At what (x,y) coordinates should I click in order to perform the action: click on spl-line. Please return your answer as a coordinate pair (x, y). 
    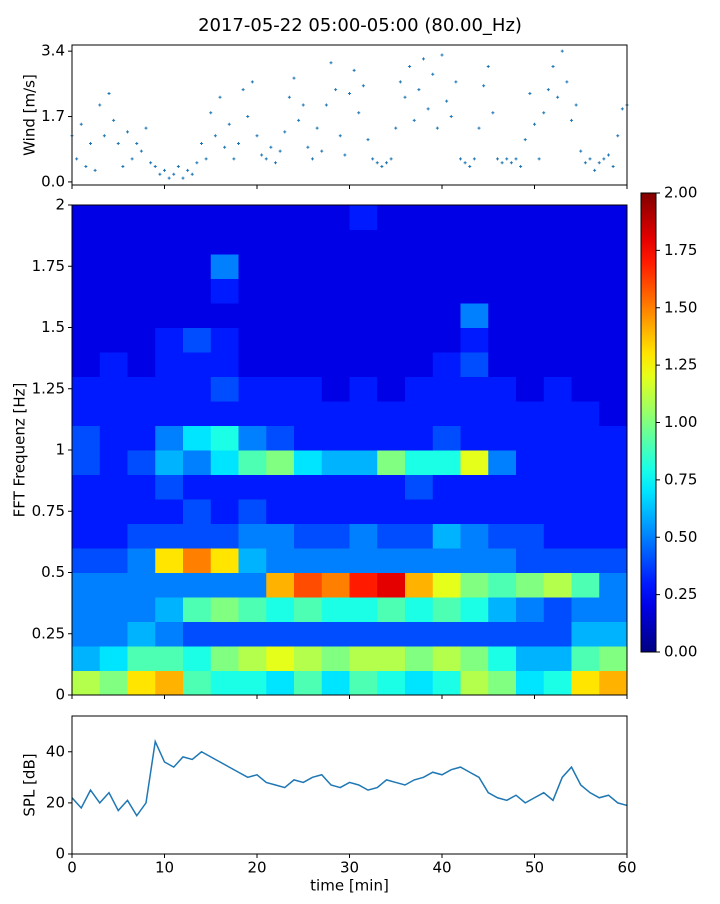
    Looking at the image, I should click on (349, 778).